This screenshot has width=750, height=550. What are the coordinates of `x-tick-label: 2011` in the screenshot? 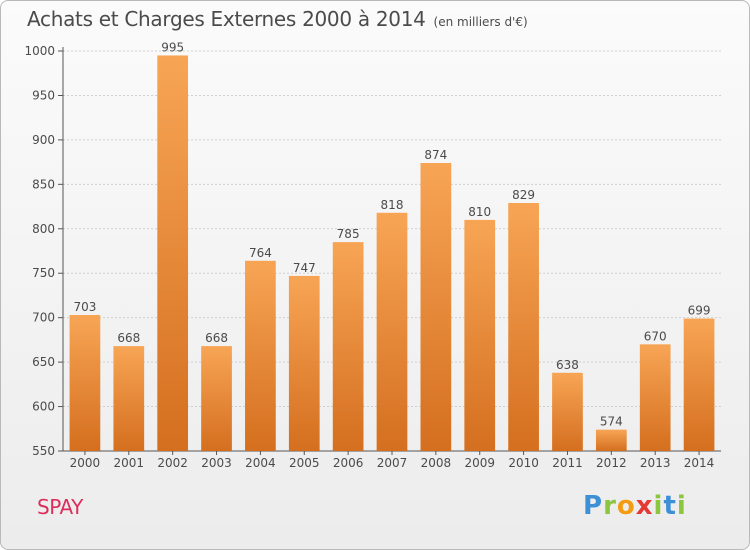 It's located at (567, 463).